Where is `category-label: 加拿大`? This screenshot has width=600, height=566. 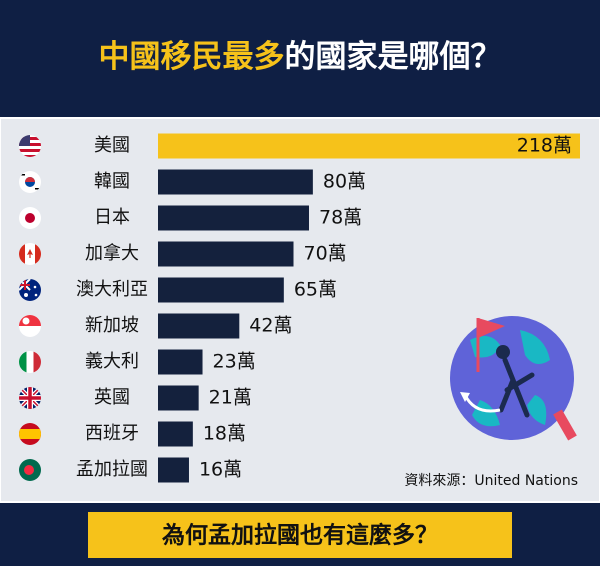 category-label: 加拿大 is located at coordinates (112, 253).